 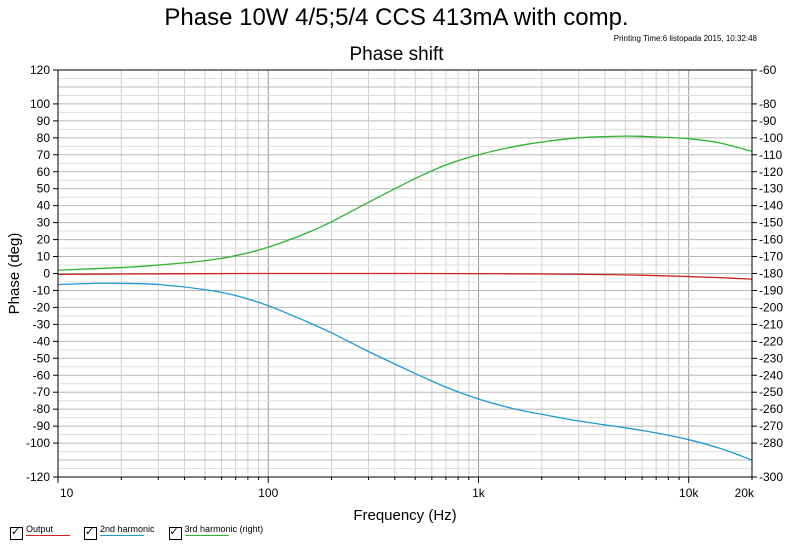 What do you see at coordinates (768, 104) in the screenshot?
I see `y2-tick-label: -80` at bounding box center [768, 104].